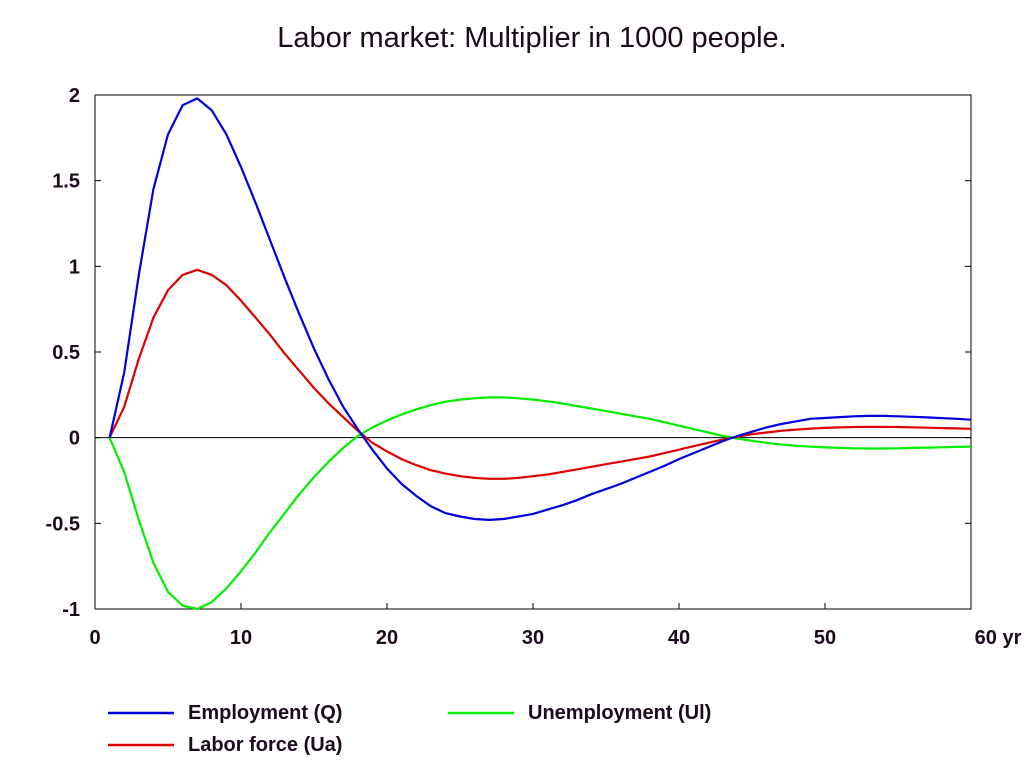  Describe the element at coordinates (74, 96) in the screenshot. I see `y-tick-label: 2` at that location.